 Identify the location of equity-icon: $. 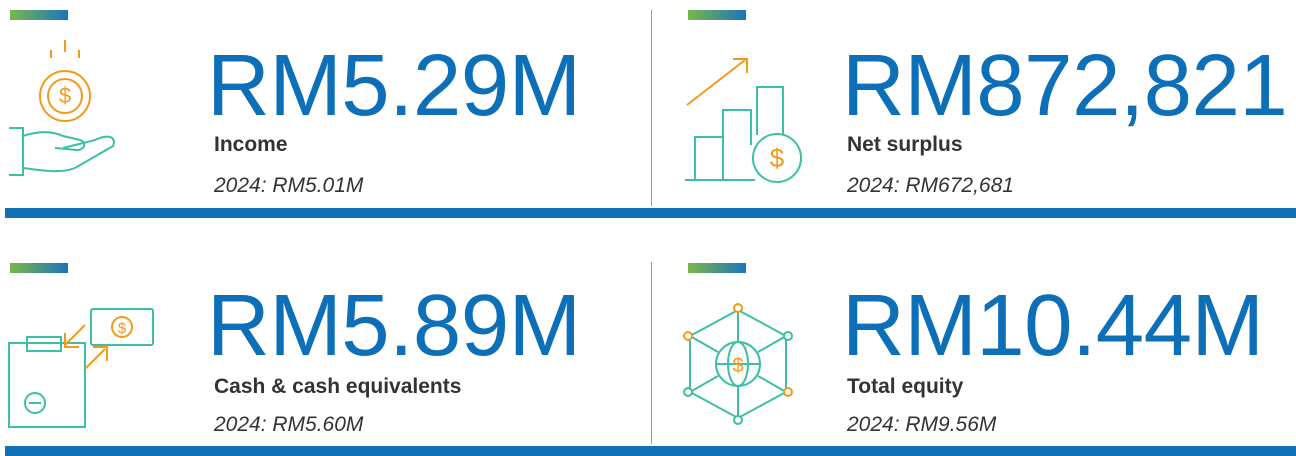
(738, 364).